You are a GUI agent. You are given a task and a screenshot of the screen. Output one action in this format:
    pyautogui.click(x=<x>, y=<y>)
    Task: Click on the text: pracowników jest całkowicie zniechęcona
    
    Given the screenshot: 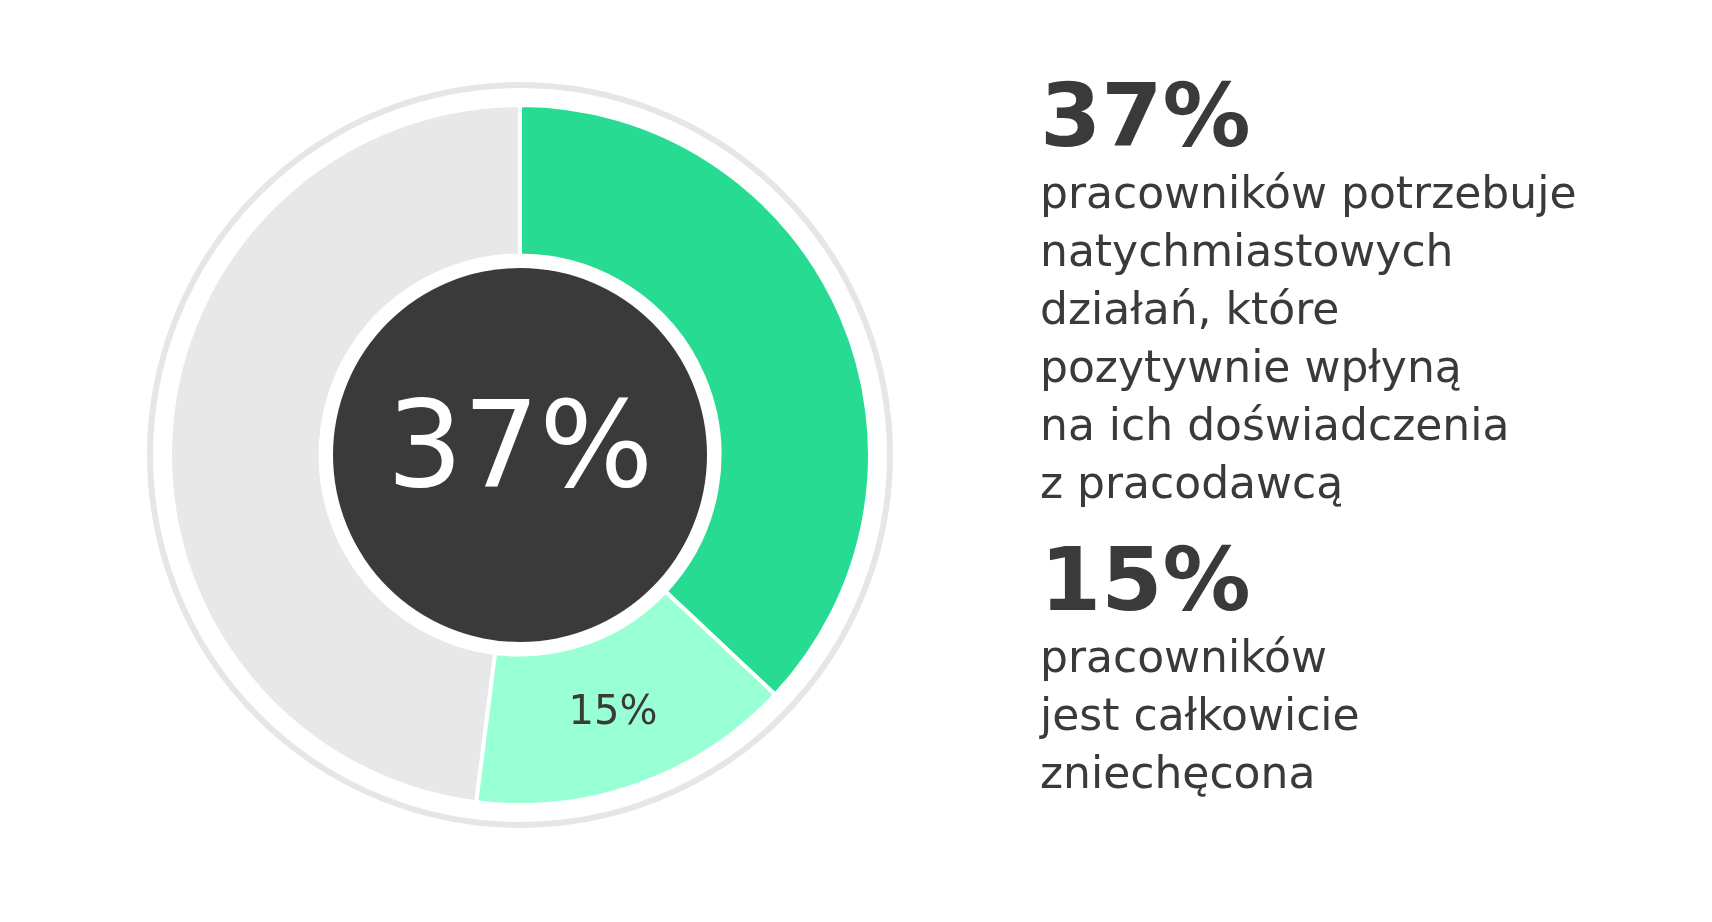 What is the action you would take?
    pyautogui.click(x=1200, y=715)
    